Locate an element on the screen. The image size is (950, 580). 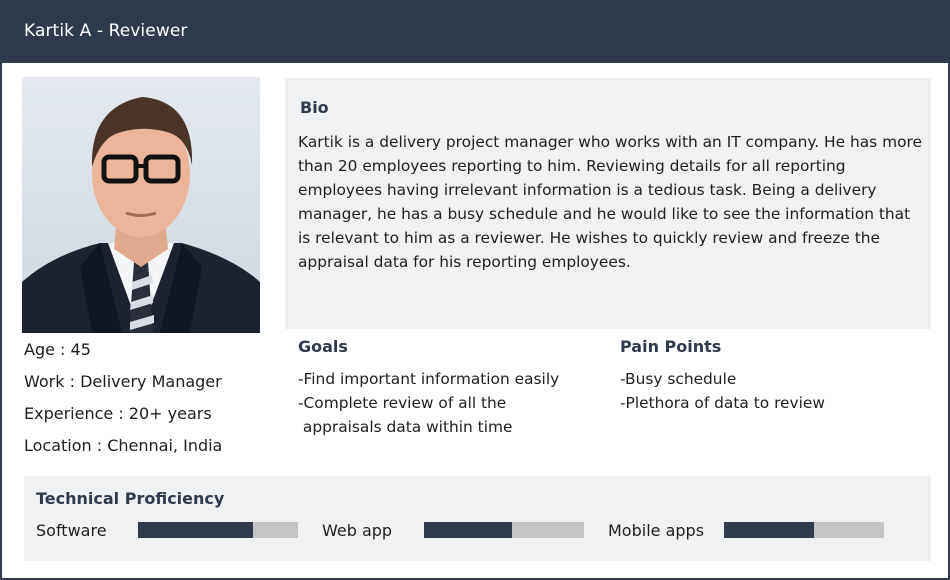
pain-point-item: -Plethora of data to review is located at coordinates (722, 403).